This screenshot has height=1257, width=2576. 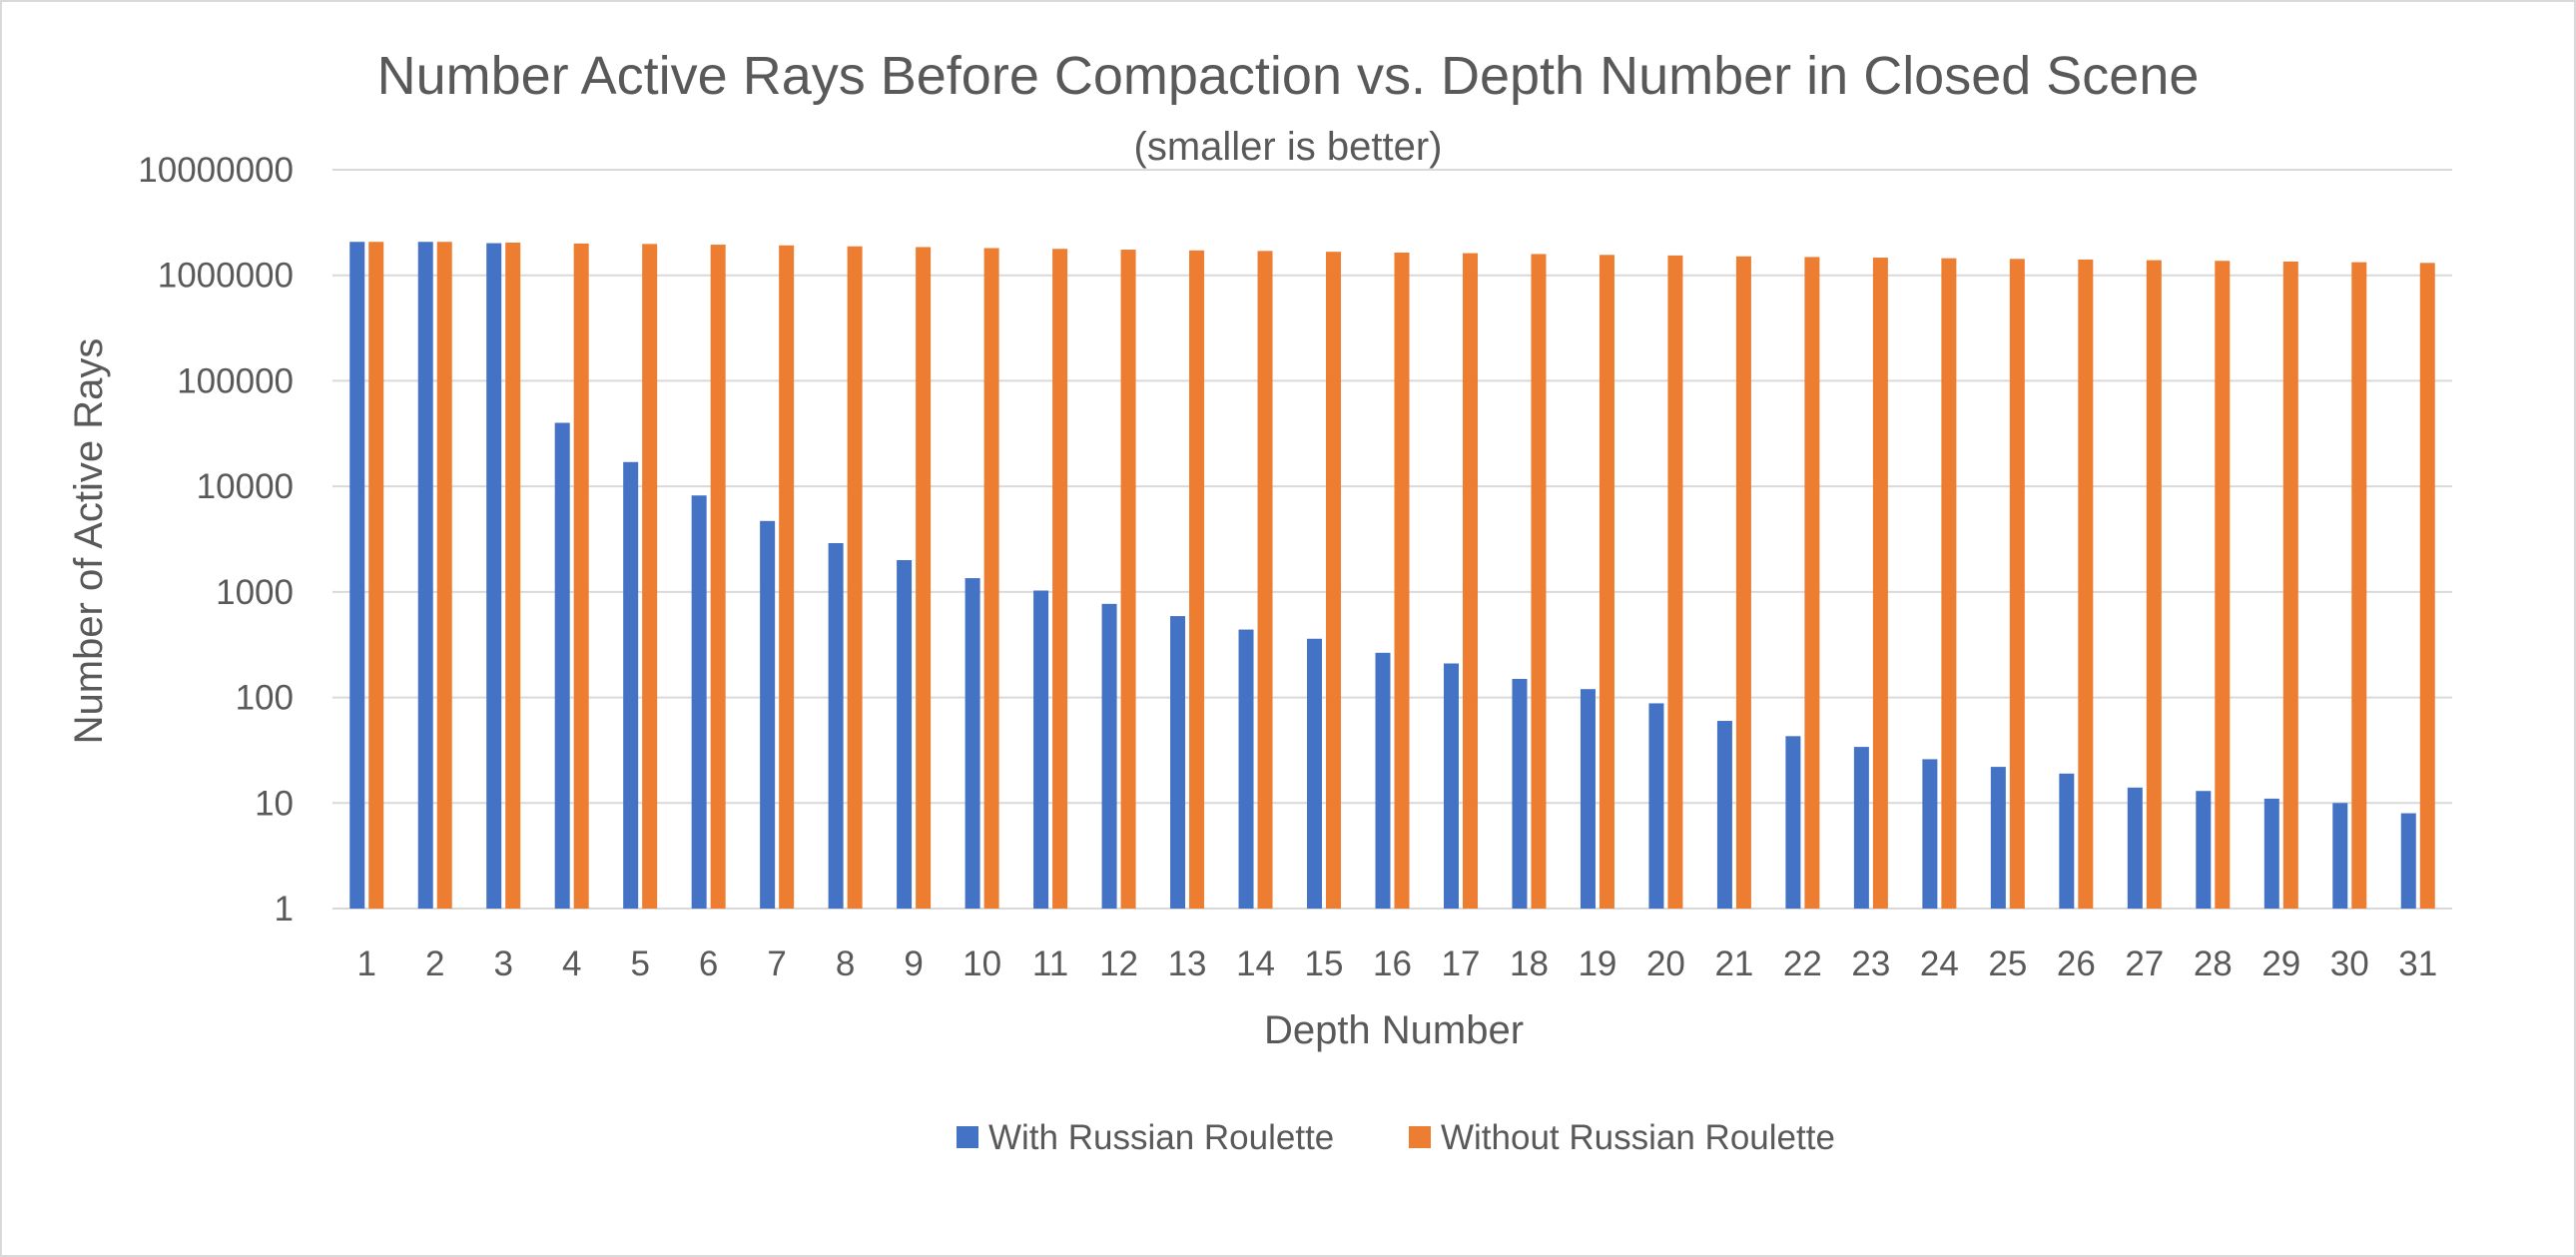 I want to click on x-tick-label: 31, so click(x=2417, y=963).